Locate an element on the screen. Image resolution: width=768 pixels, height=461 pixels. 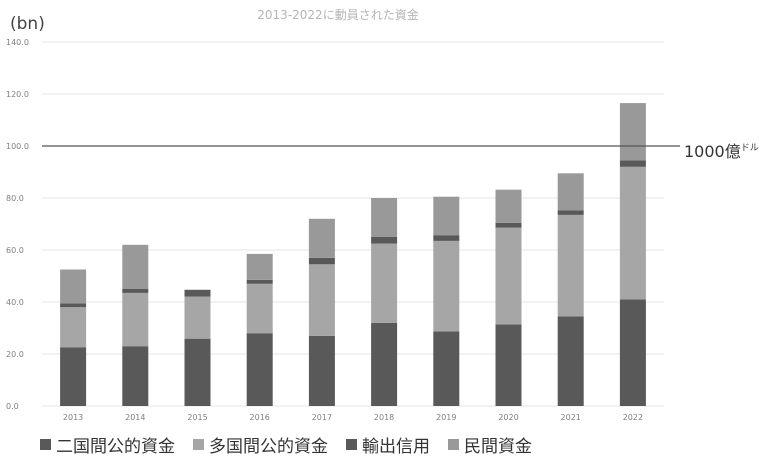
legend-label: 輸出信用 is located at coordinates (396, 447).